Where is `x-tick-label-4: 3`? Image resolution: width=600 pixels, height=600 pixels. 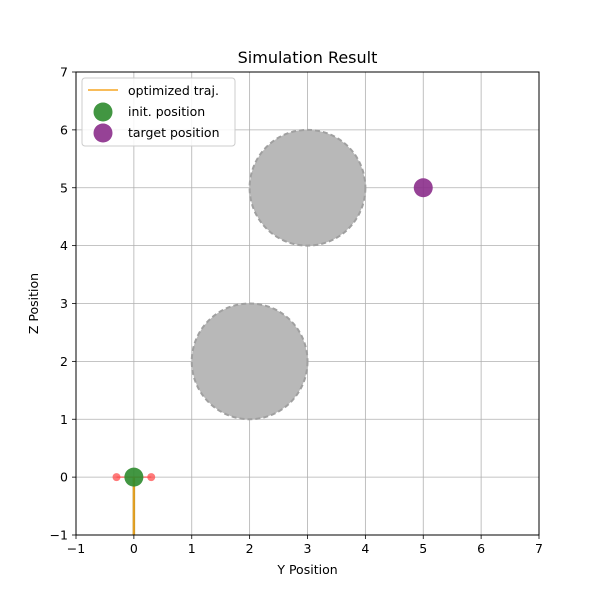
x-tick-label-4: 3 is located at coordinates (308, 548).